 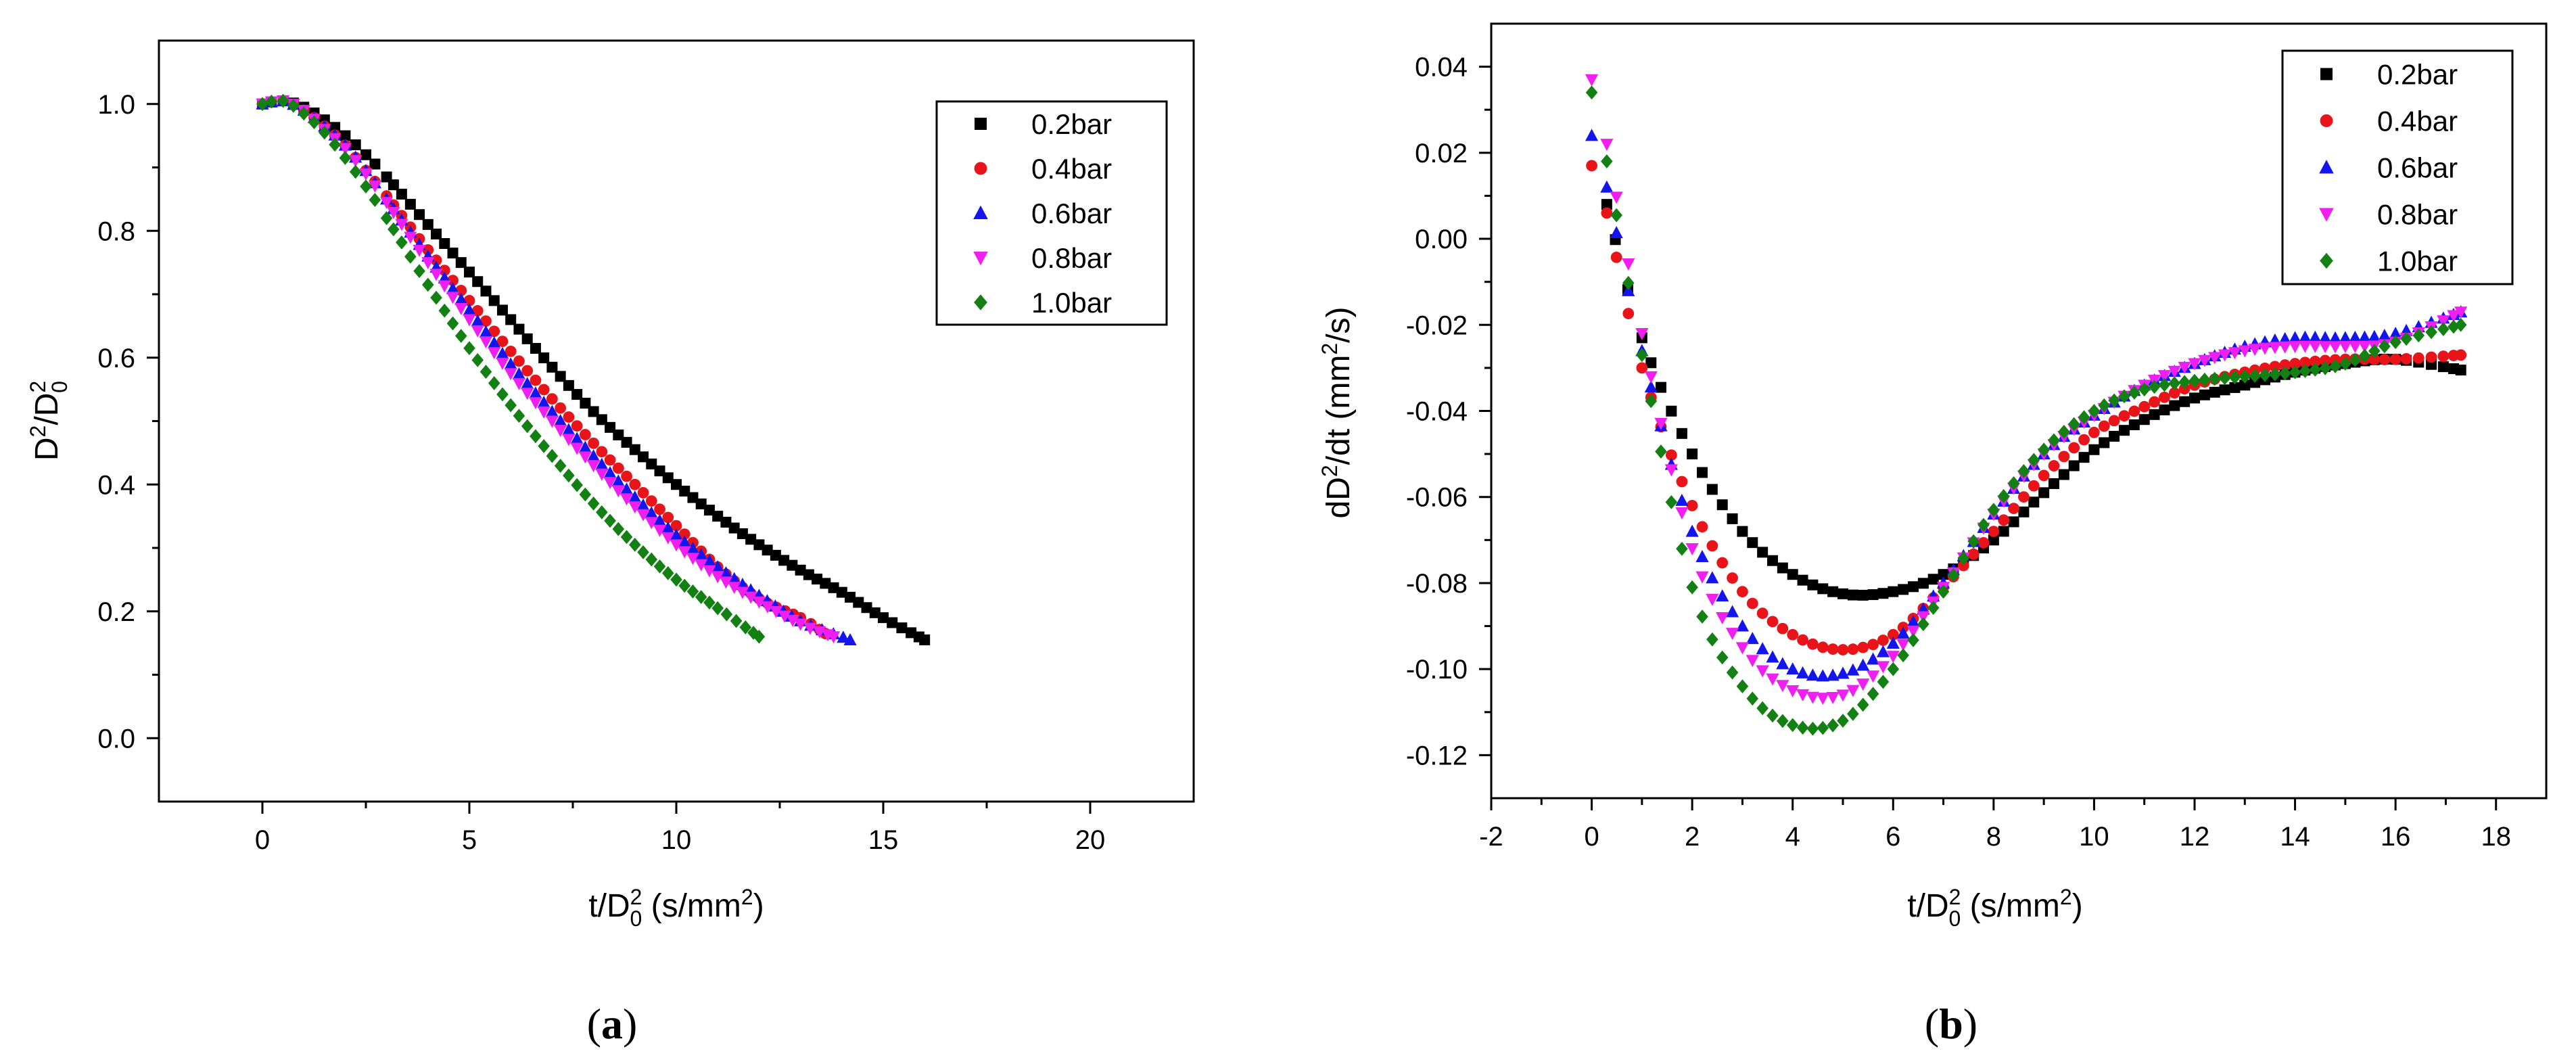 What do you see at coordinates (49, 421) in the screenshot?
I see `panel-a-y-axis-label: D2/D20` at bounding box center [49, 421].